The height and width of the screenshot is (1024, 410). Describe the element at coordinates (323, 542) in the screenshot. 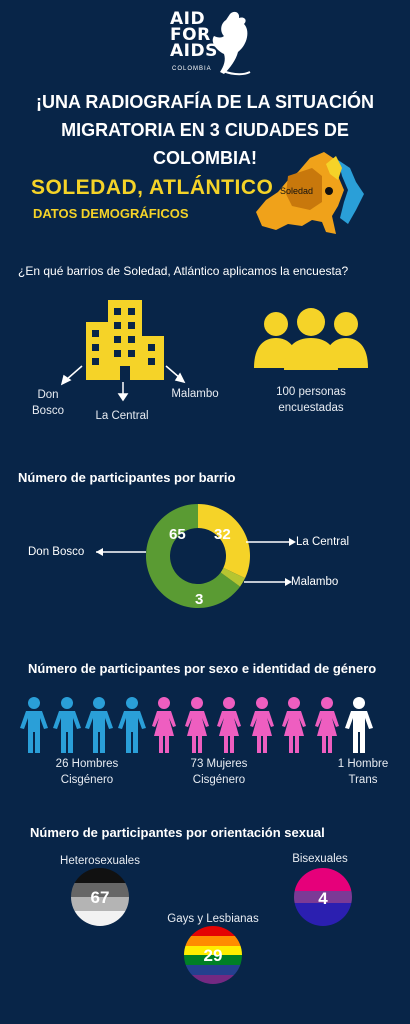

I see `legend-la-central: La Central` at that location.